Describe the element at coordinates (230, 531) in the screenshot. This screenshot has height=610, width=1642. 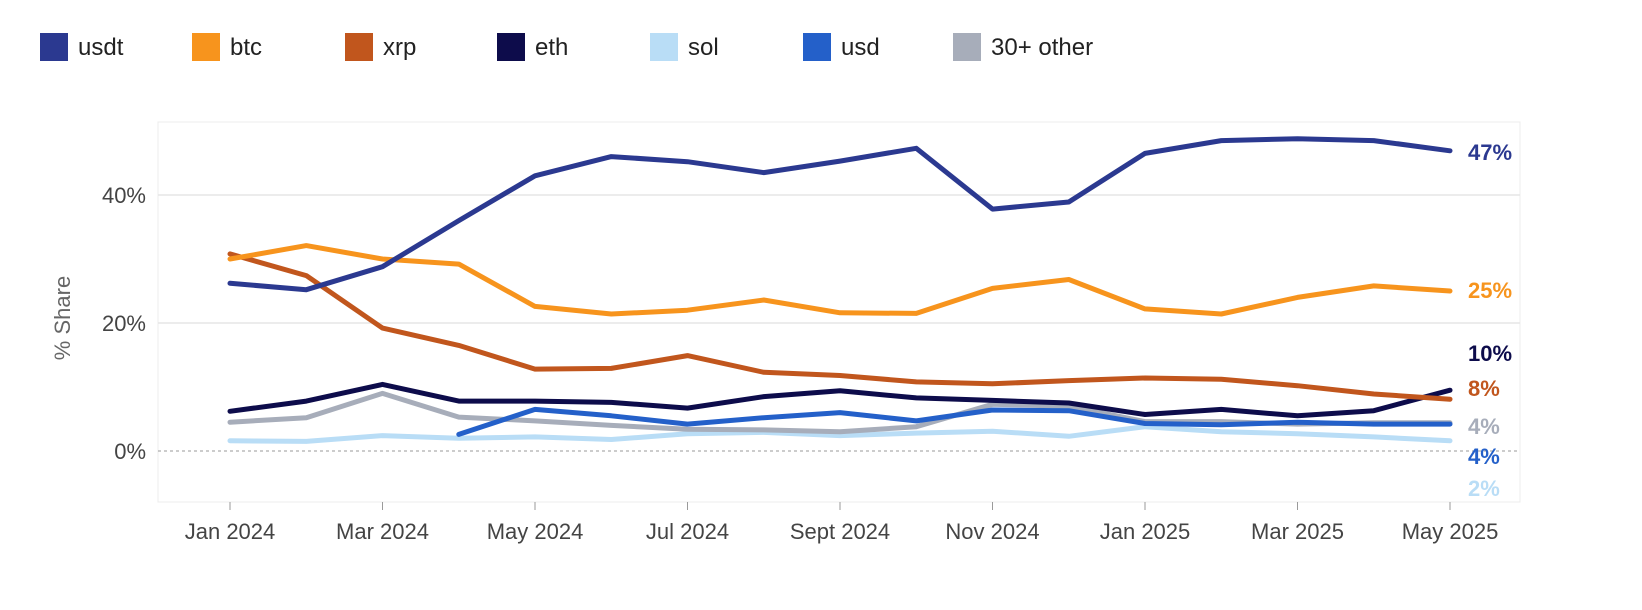
I see `x-tick-label: Jan 2024` at that location.